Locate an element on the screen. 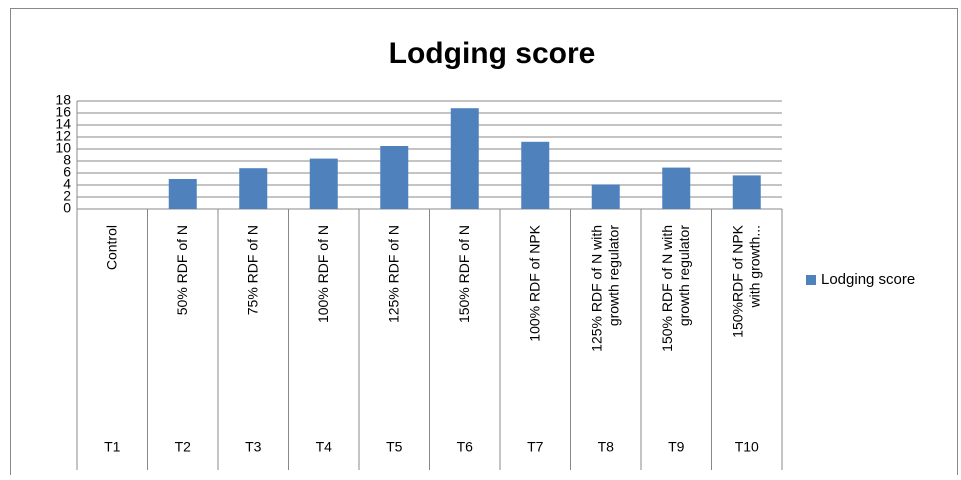 Image resolution: width=961 pixels, height=480 pixels. x-tick-label: 100% RDF of NPK is located at coordinates (534, 282).